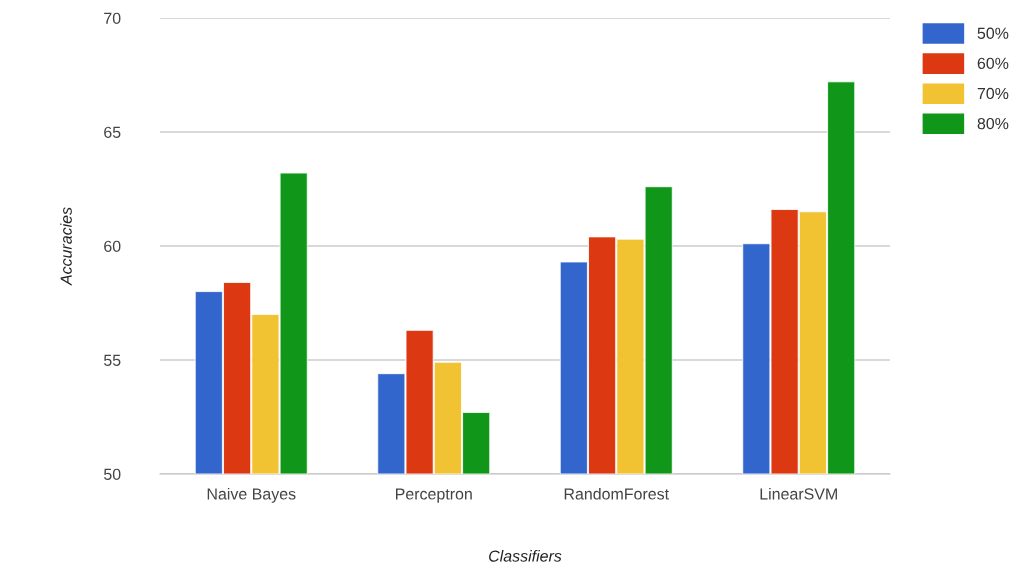  Describe the element at coordinates (251, 495) in the screenshot. I see `x-tick-label: Naive Bayes` at that location.